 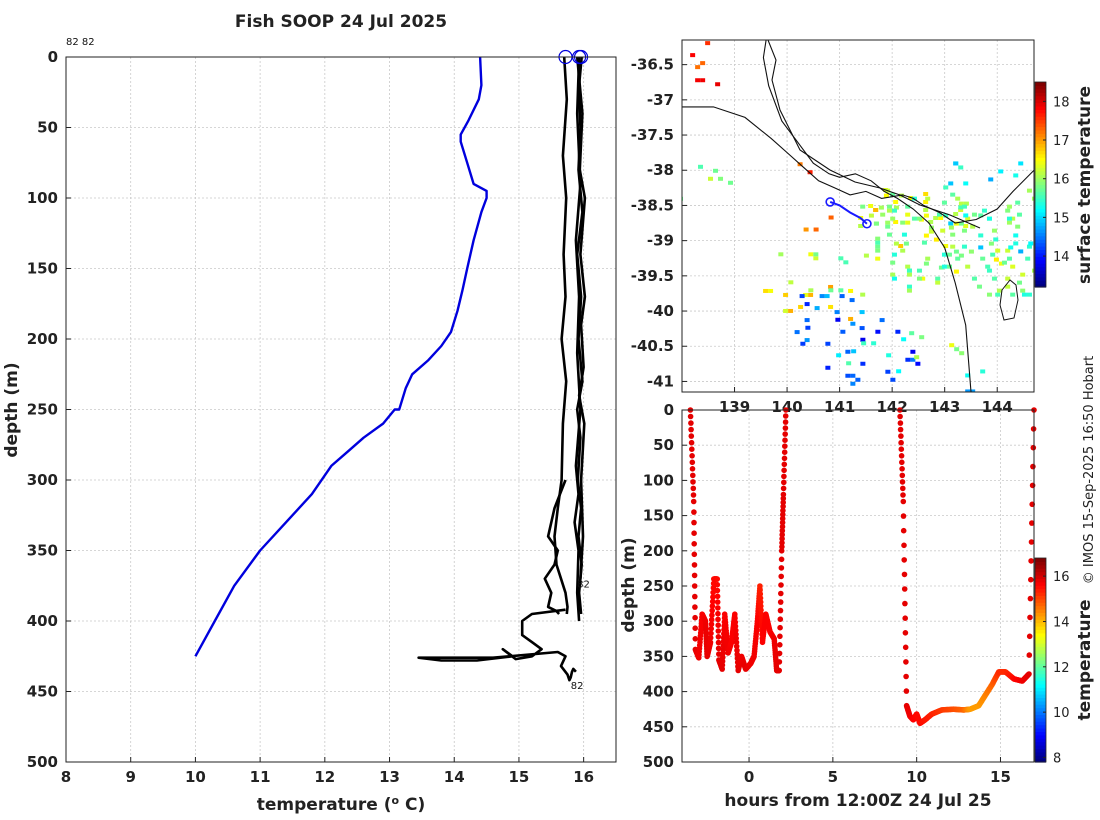 What do you see at coordinates (916, 777) in the screenshot?
I see `section-x-tick-label: 10` at bounding box center [916, 777].